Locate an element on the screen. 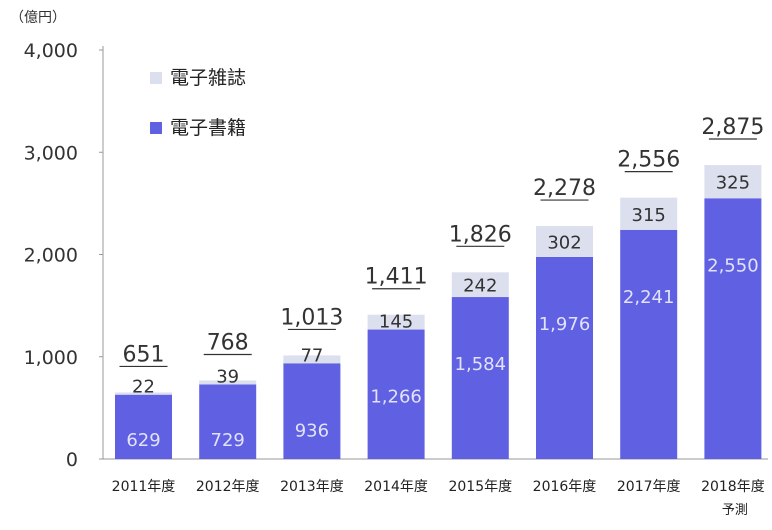 The image size is (772, 530). x-tick-label: 2014年度 is located at coordinates (396, 487).